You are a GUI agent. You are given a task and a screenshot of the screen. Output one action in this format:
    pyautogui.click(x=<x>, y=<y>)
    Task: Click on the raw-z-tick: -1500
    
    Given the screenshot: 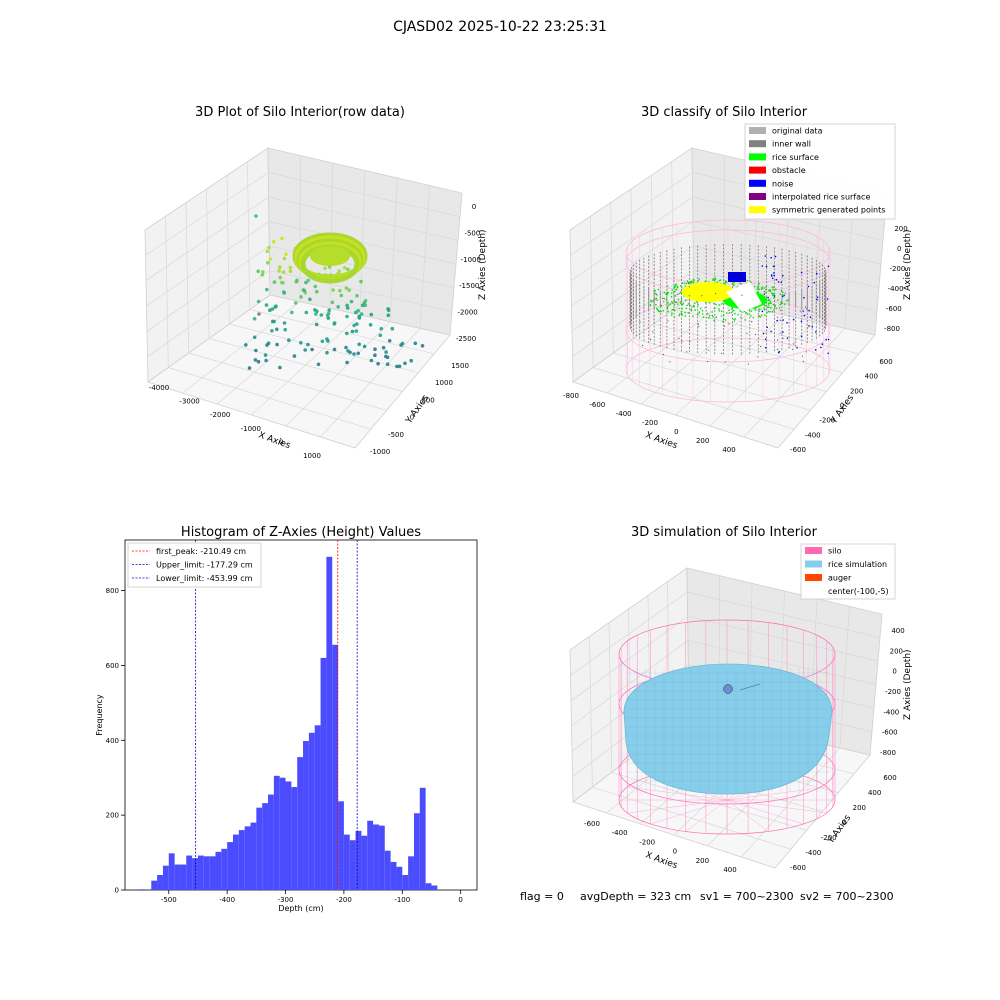 What is the action you would take?
    pyautogui.click(x=469, y=286)
    